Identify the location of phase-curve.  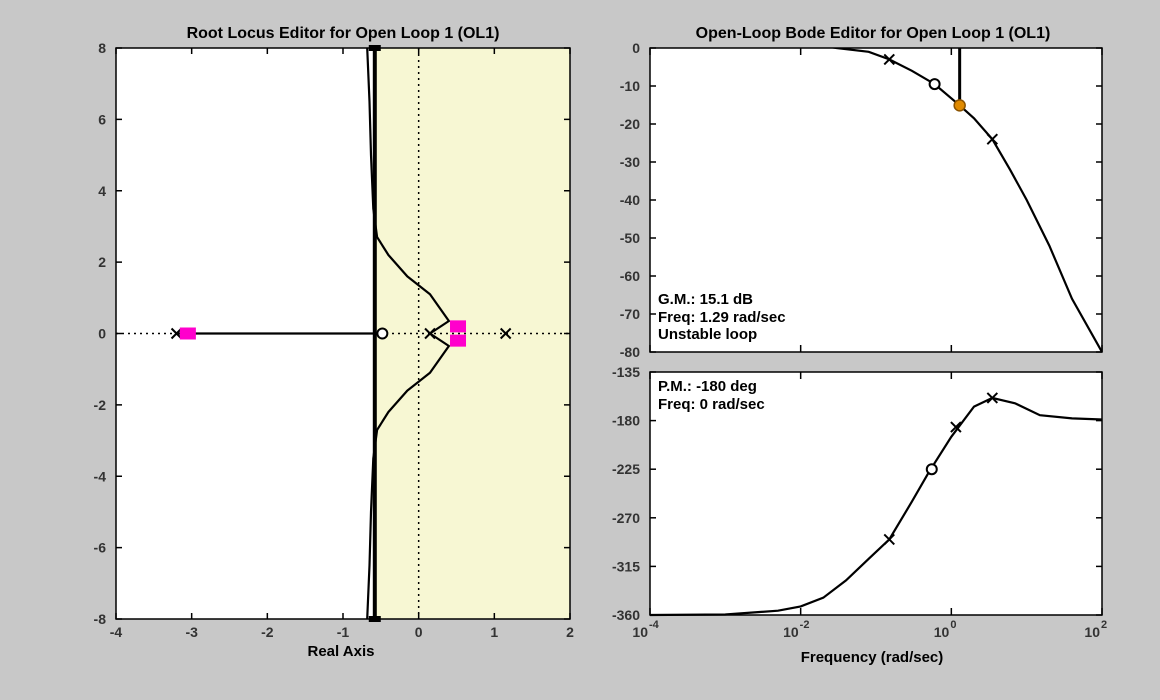
(876, 504).